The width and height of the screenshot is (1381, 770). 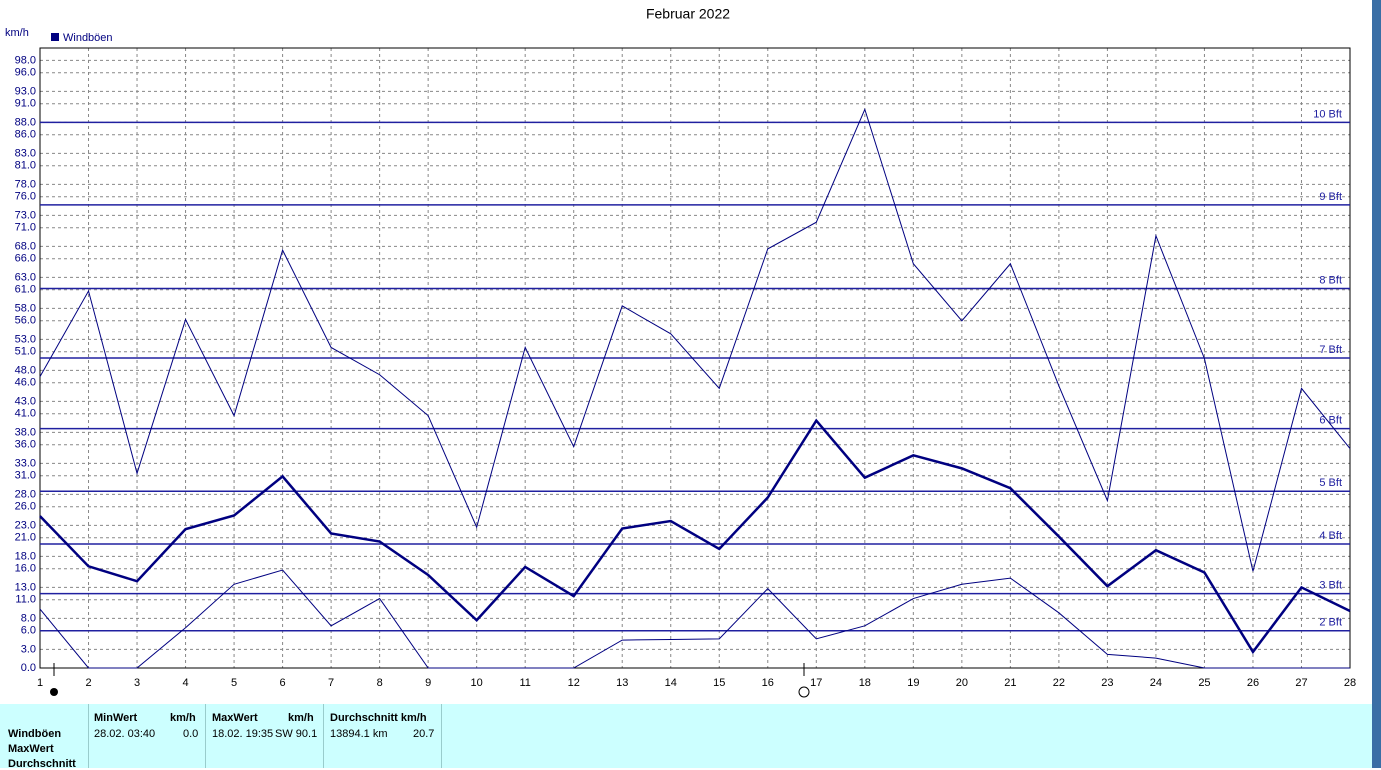 I want to click on y-tick-label: 6.0, so click(x=28, y=631).